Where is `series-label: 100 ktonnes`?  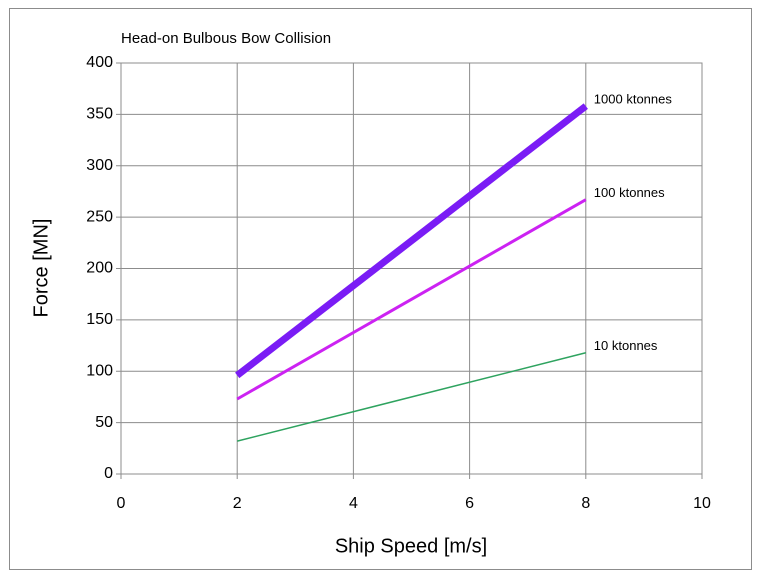 series-label: 100 ktonnes is located at coordinates (629, 192).